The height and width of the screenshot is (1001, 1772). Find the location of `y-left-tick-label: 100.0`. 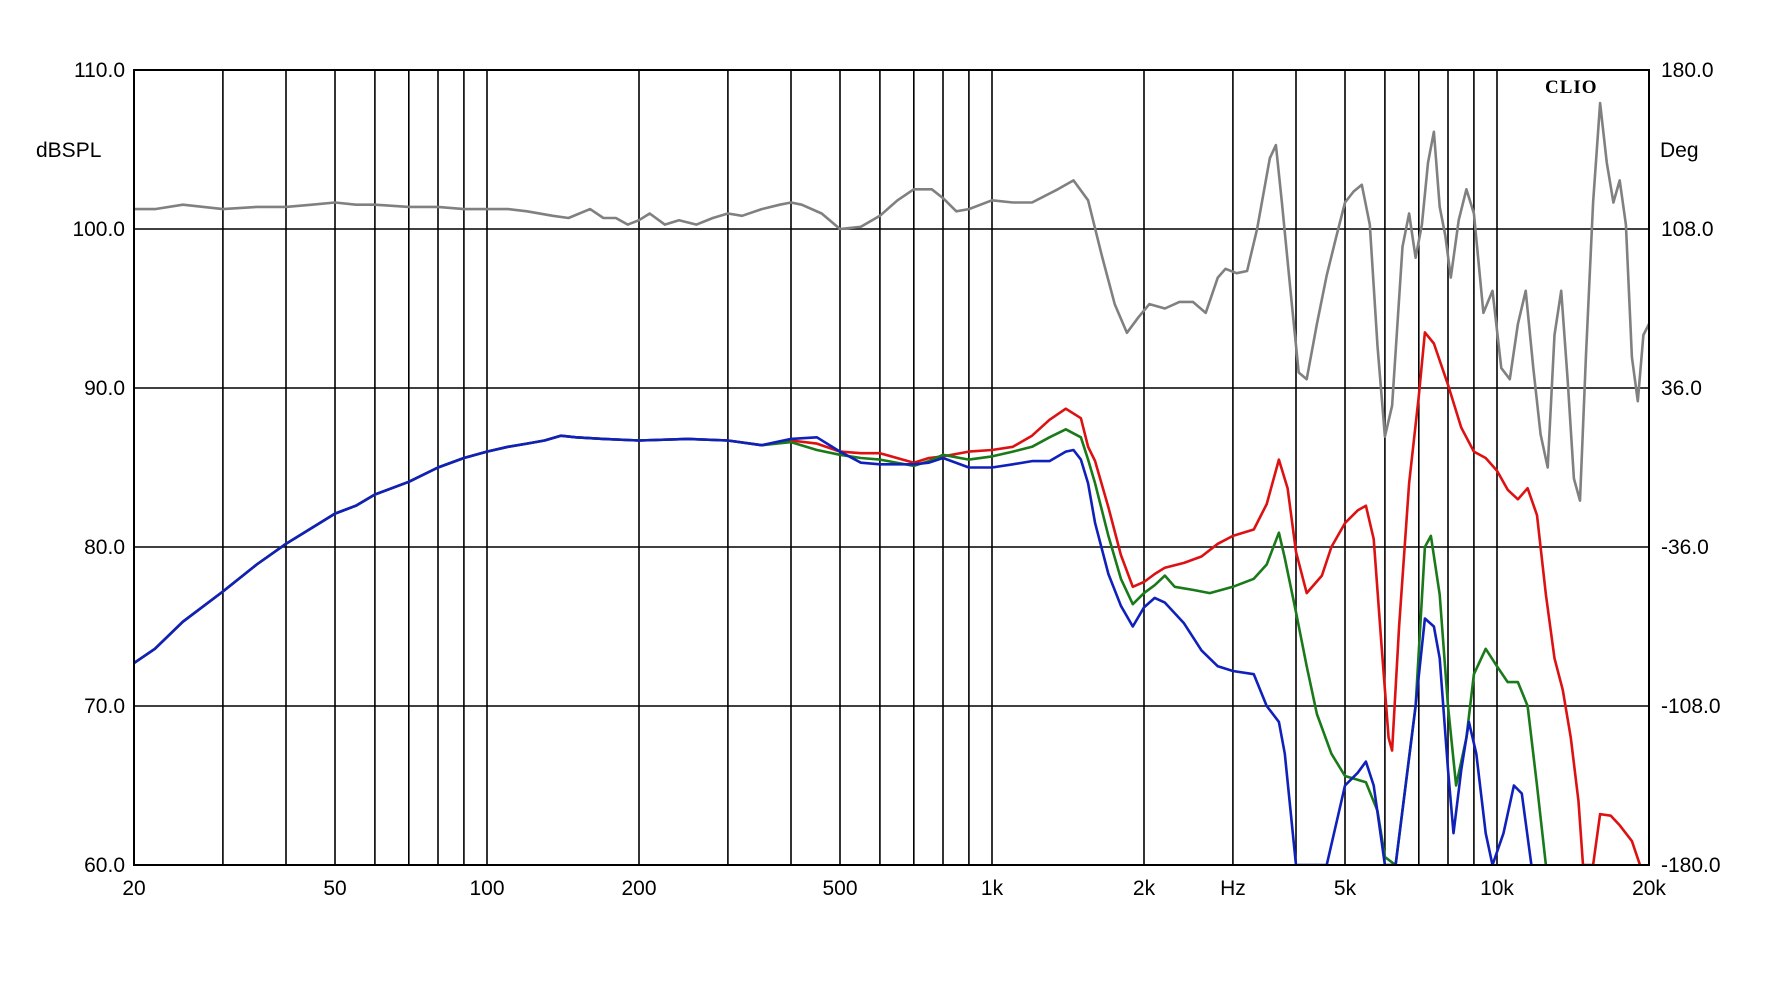

y-left-tick-label: 100.0 is located at coordinates (98, 229).